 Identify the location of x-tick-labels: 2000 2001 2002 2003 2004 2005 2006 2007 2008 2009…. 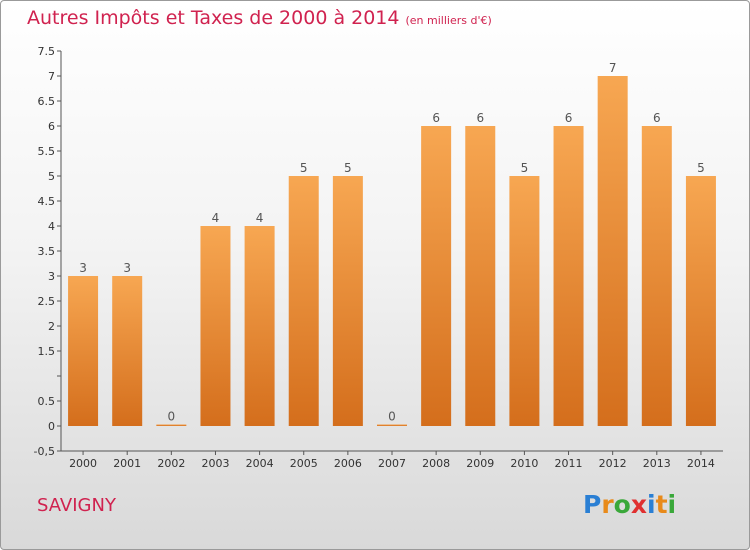
(392, 460).